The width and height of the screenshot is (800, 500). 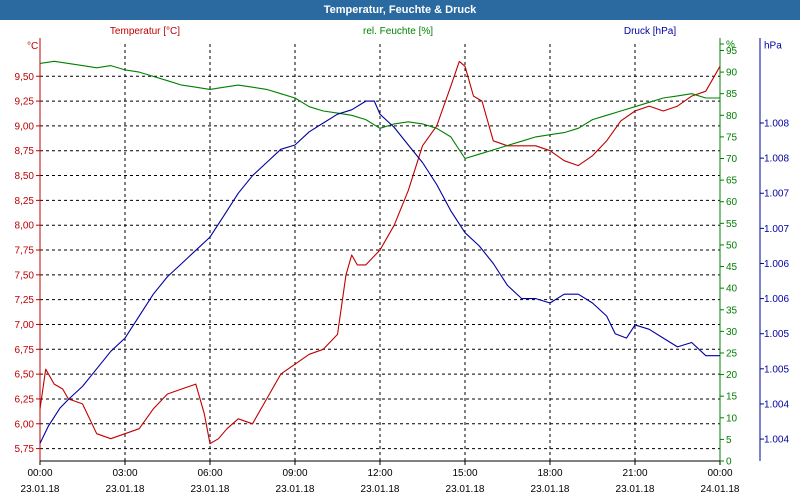 What do you see at coordinates (732, 418) in the screenshot?
I see `humidity-tick-label: 10` at bounding box center [732, 418].